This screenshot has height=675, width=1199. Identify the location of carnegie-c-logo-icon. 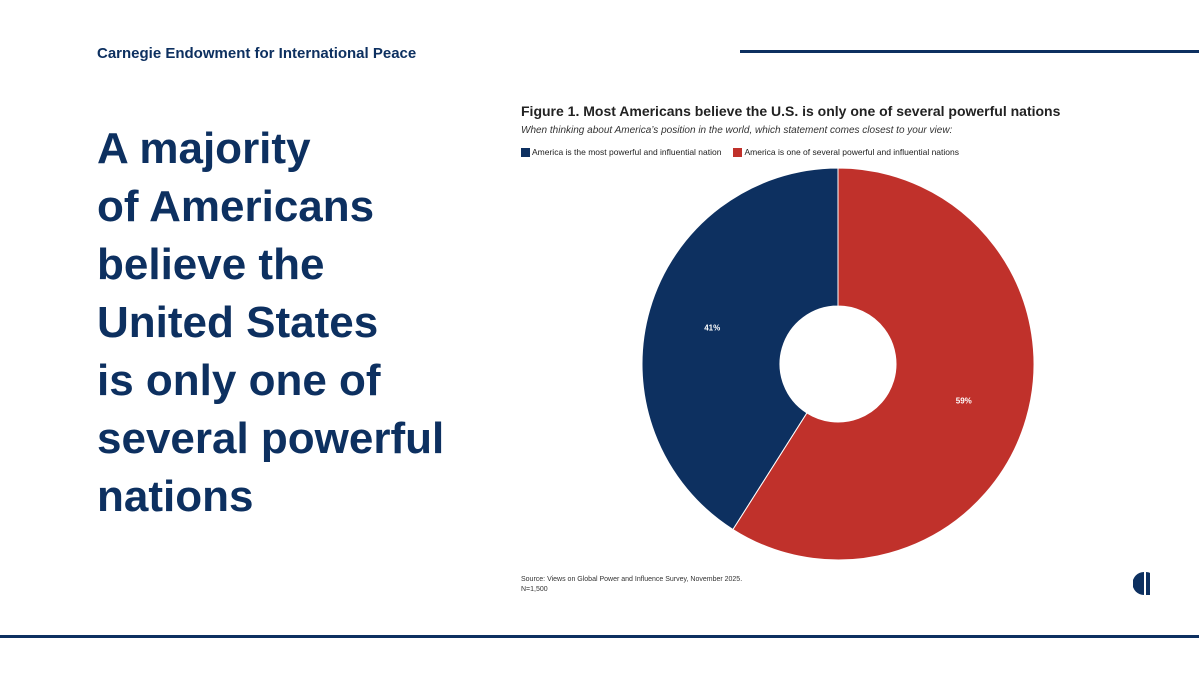
(1145, 583).